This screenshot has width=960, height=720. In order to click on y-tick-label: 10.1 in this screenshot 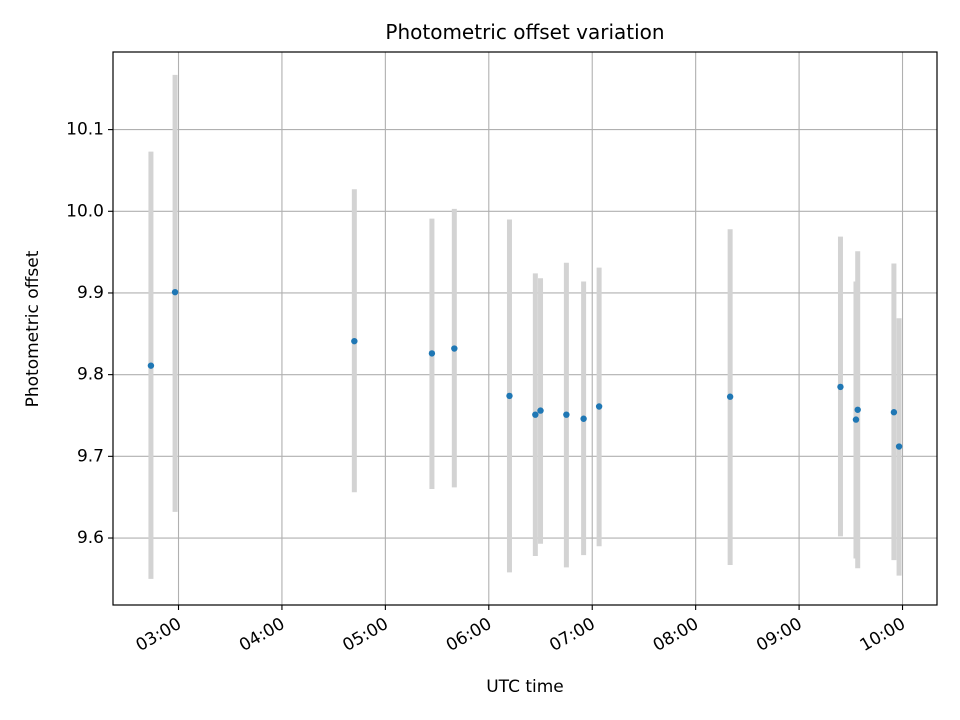, I will do `click(85, 130)`.